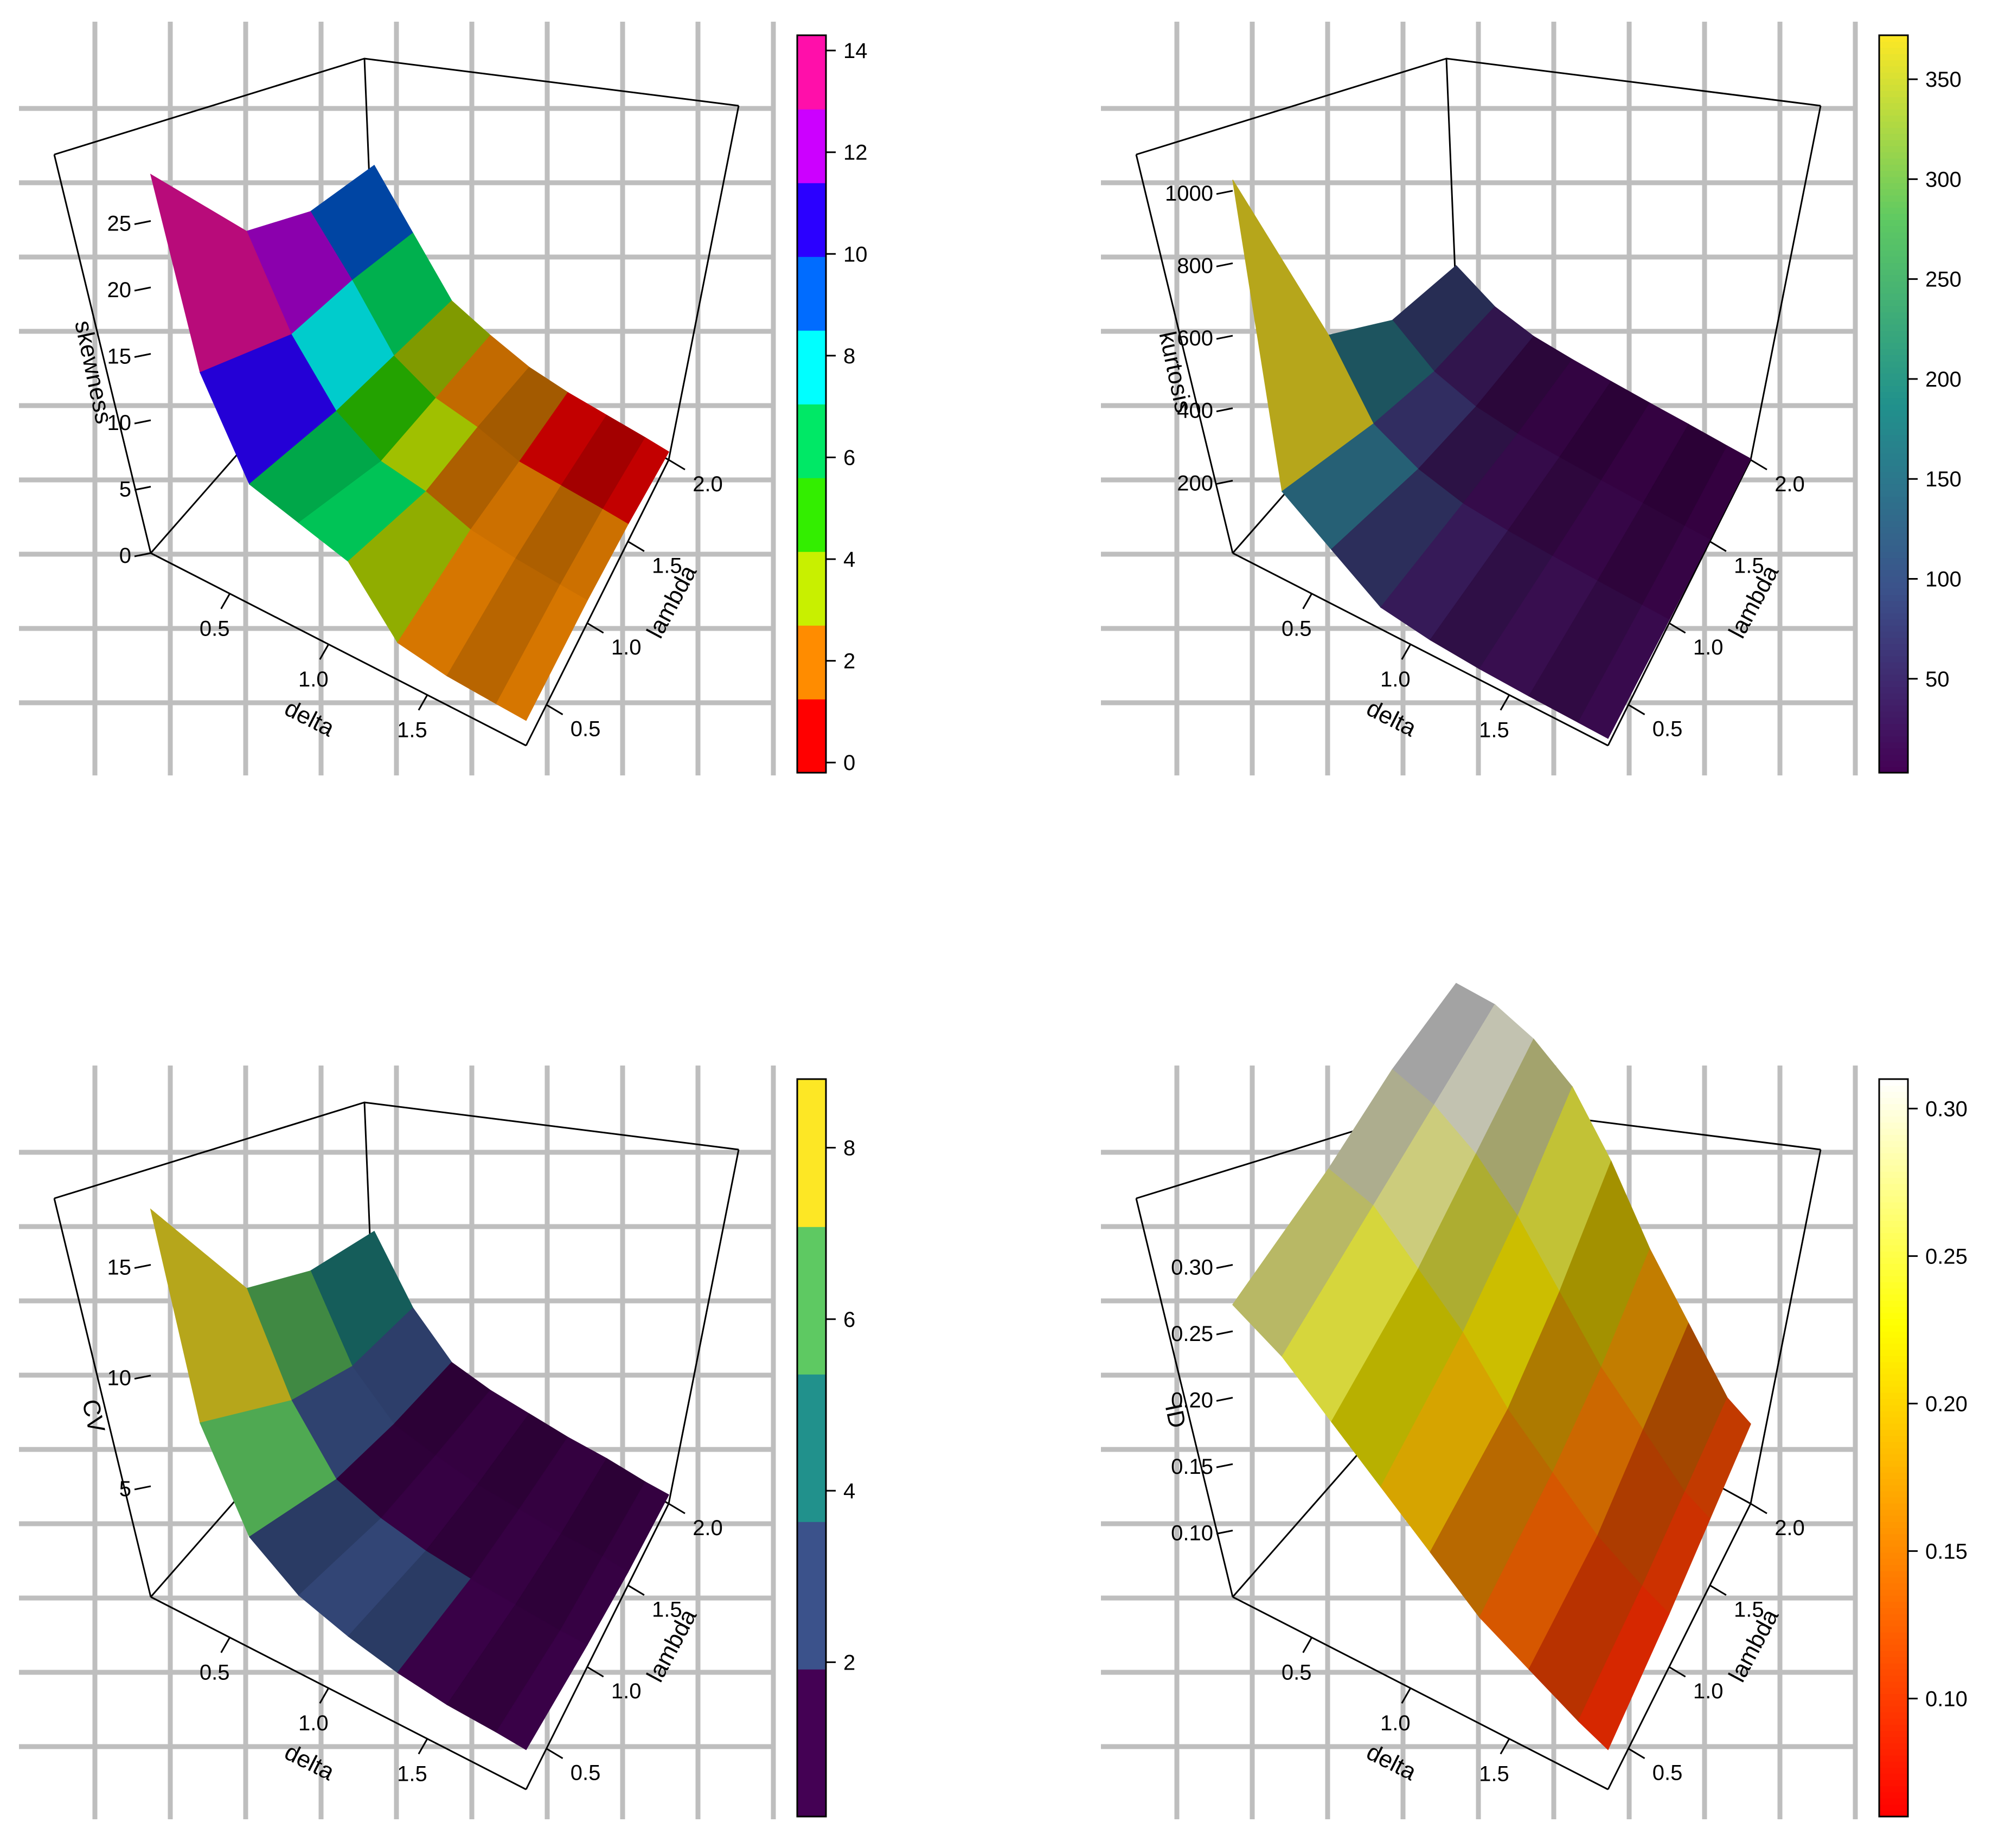 This screenshot has height=1848, width=2005. I want to click on surface-facet, so click(542, 653).